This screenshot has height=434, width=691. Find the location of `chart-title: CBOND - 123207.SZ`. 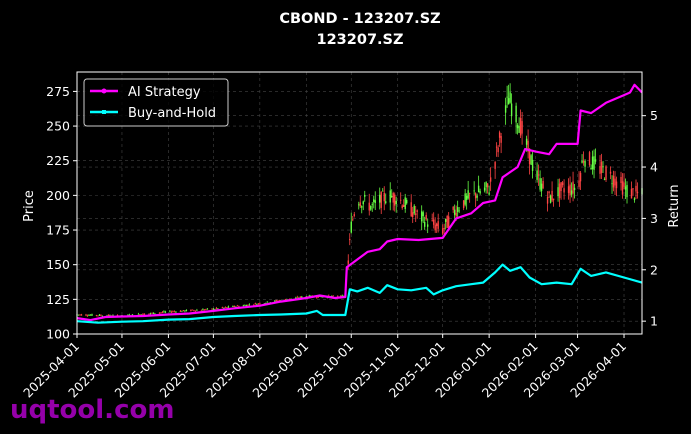

chart-title: CBOND - 123207.SZ is located at coordinates (359, 19).